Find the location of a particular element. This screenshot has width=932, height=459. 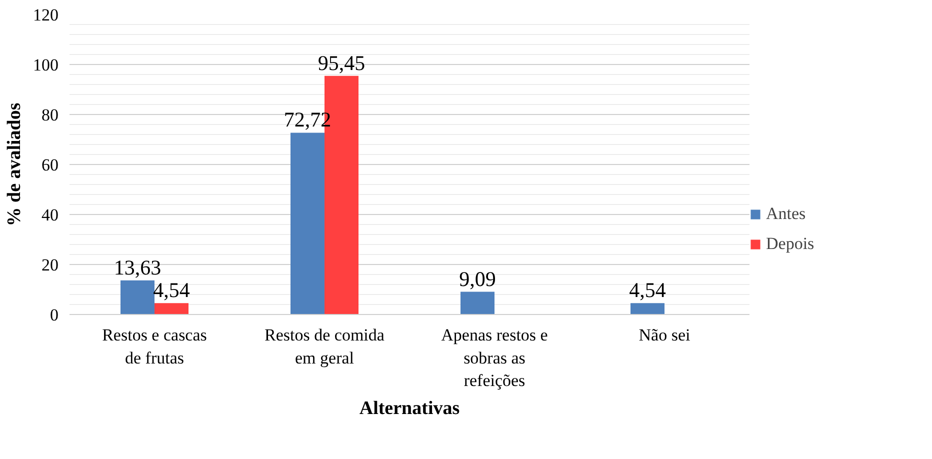

y-tick-label: 20 is located at coordinates (50, 265).